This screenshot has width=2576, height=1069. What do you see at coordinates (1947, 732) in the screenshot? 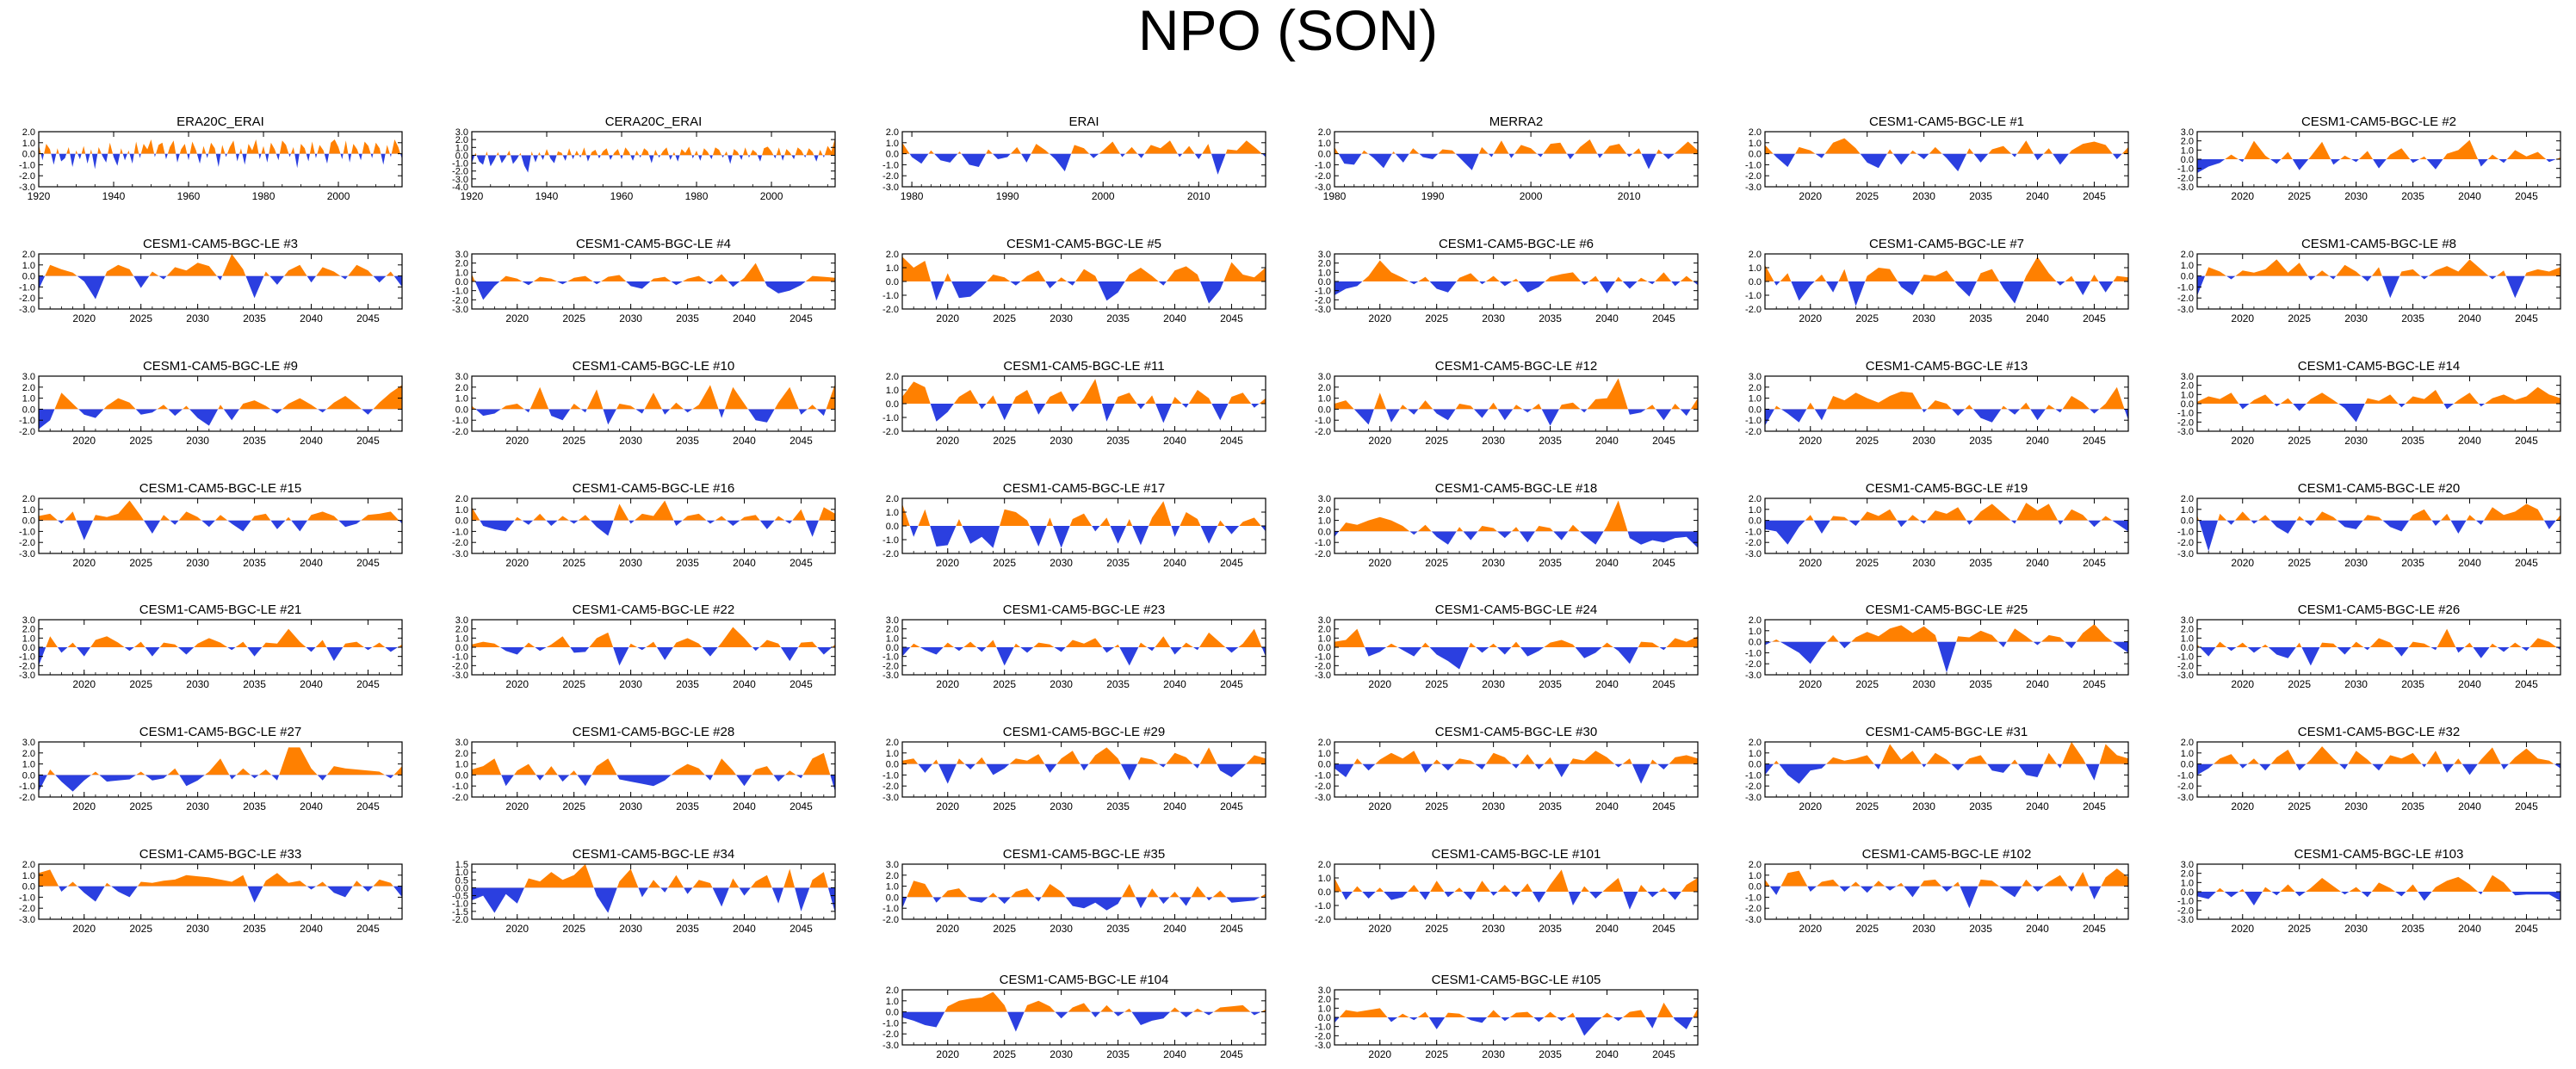
I see `panel-title: CESM1-CAM5-BGC-LE #31` at bounding box center [1947, 732].